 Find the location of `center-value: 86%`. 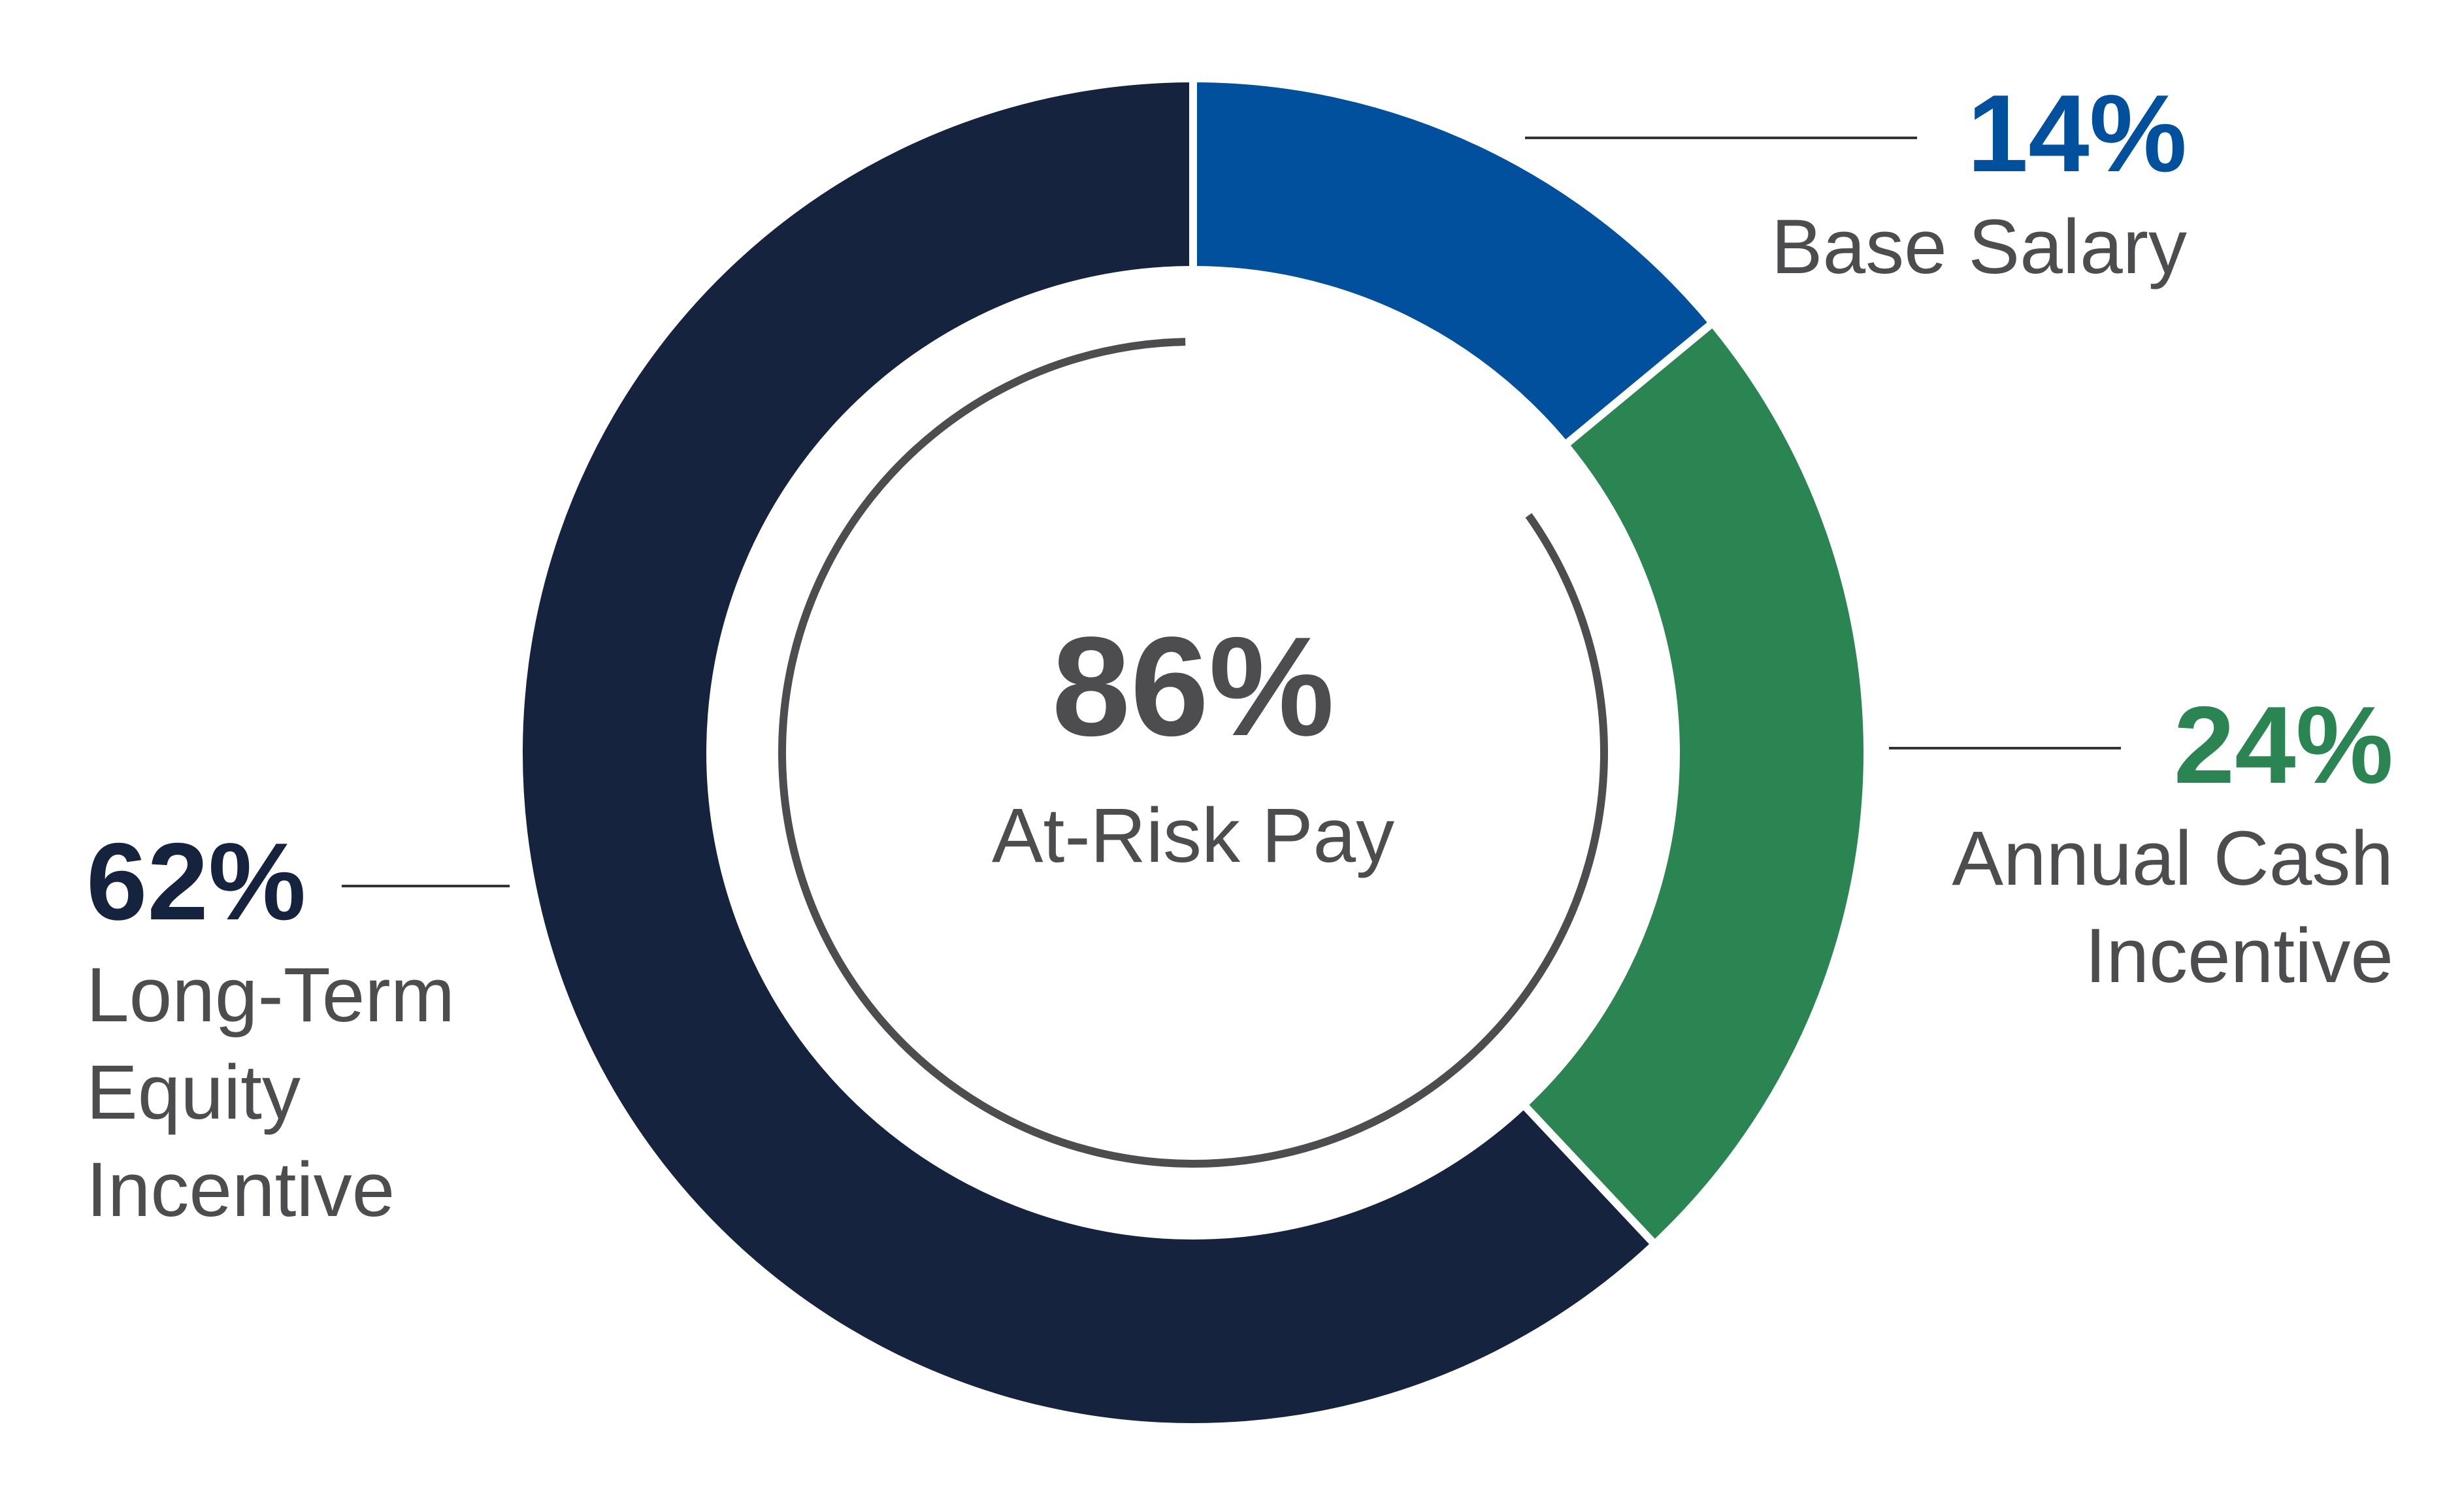

center-value: 86% is located at coordinates (1193, 686).